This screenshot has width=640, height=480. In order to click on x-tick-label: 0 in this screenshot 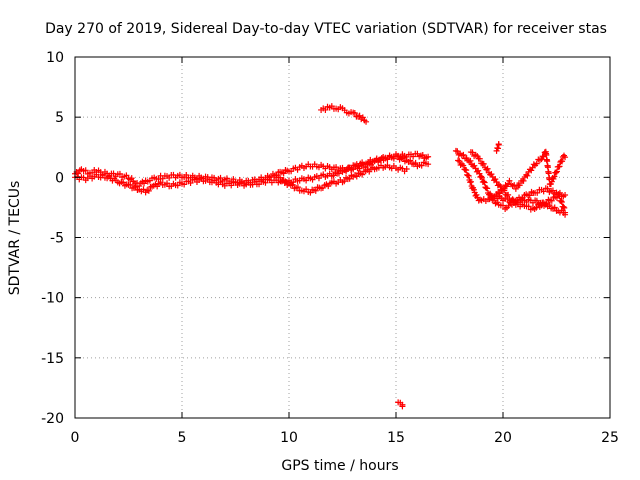, I will do `click(75, 438)`.